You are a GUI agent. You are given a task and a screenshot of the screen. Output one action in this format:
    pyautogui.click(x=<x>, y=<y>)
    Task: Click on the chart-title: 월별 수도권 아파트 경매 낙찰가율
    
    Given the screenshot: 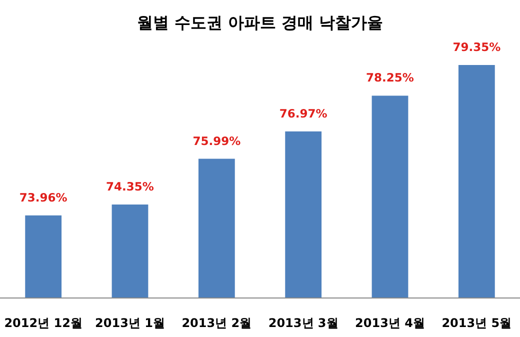 What is the action you would take?
    pyautogui.click(x=260, y=22)
    